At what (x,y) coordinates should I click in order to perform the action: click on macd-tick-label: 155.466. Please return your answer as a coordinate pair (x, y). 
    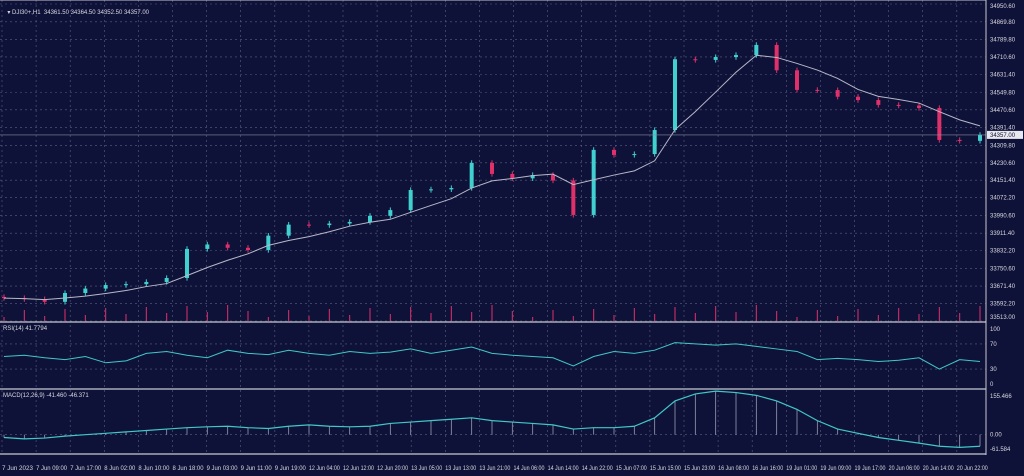
    Looking at the image, I should click on (1001, 397).